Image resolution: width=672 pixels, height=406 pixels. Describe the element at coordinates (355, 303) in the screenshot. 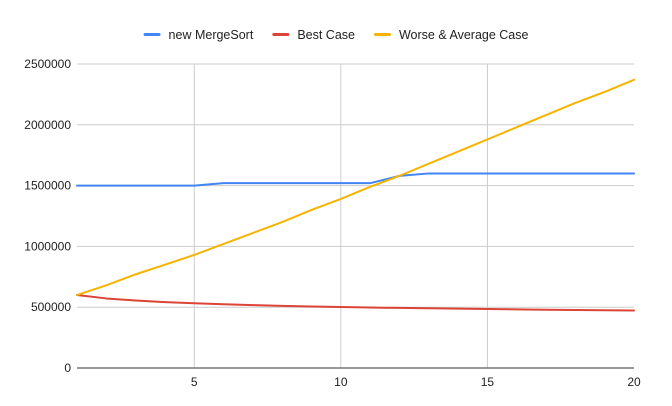

I see `series-line-best-case` at that location.